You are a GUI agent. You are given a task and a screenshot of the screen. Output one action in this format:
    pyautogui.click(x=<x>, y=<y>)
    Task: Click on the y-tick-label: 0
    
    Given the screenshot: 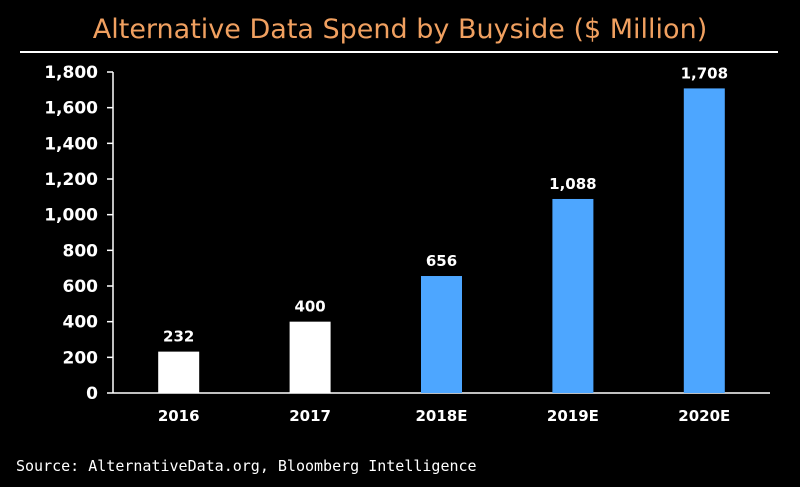 What is the action you would take?
    pyautogui.click(x=92, y=394)
    